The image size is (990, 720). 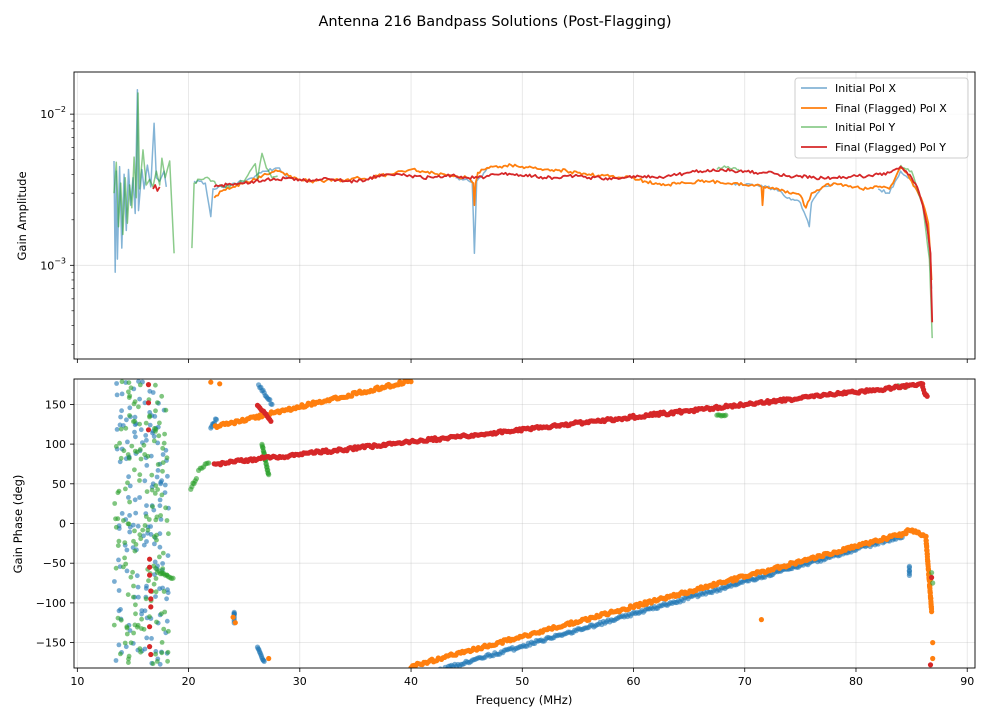 What do you see at coordinates (189, 681) in the screenshot?
I see `x-tick-label: 20` at bounding box center [189, 681].